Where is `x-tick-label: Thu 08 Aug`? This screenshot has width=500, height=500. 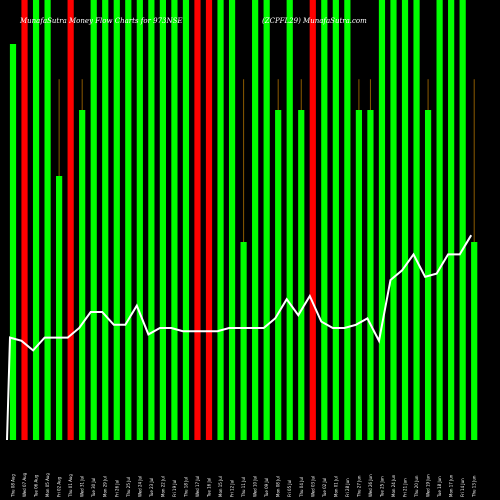
x-tick-label: Thu 08 Aug is located at coordinates (13, 486).